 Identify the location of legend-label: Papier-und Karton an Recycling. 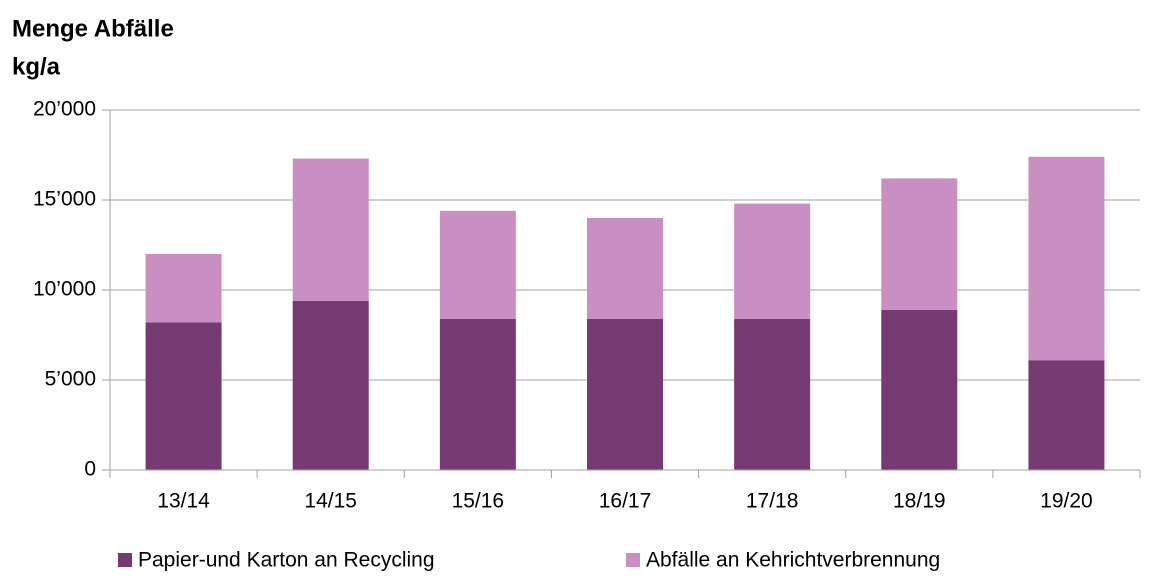
(286, 560).